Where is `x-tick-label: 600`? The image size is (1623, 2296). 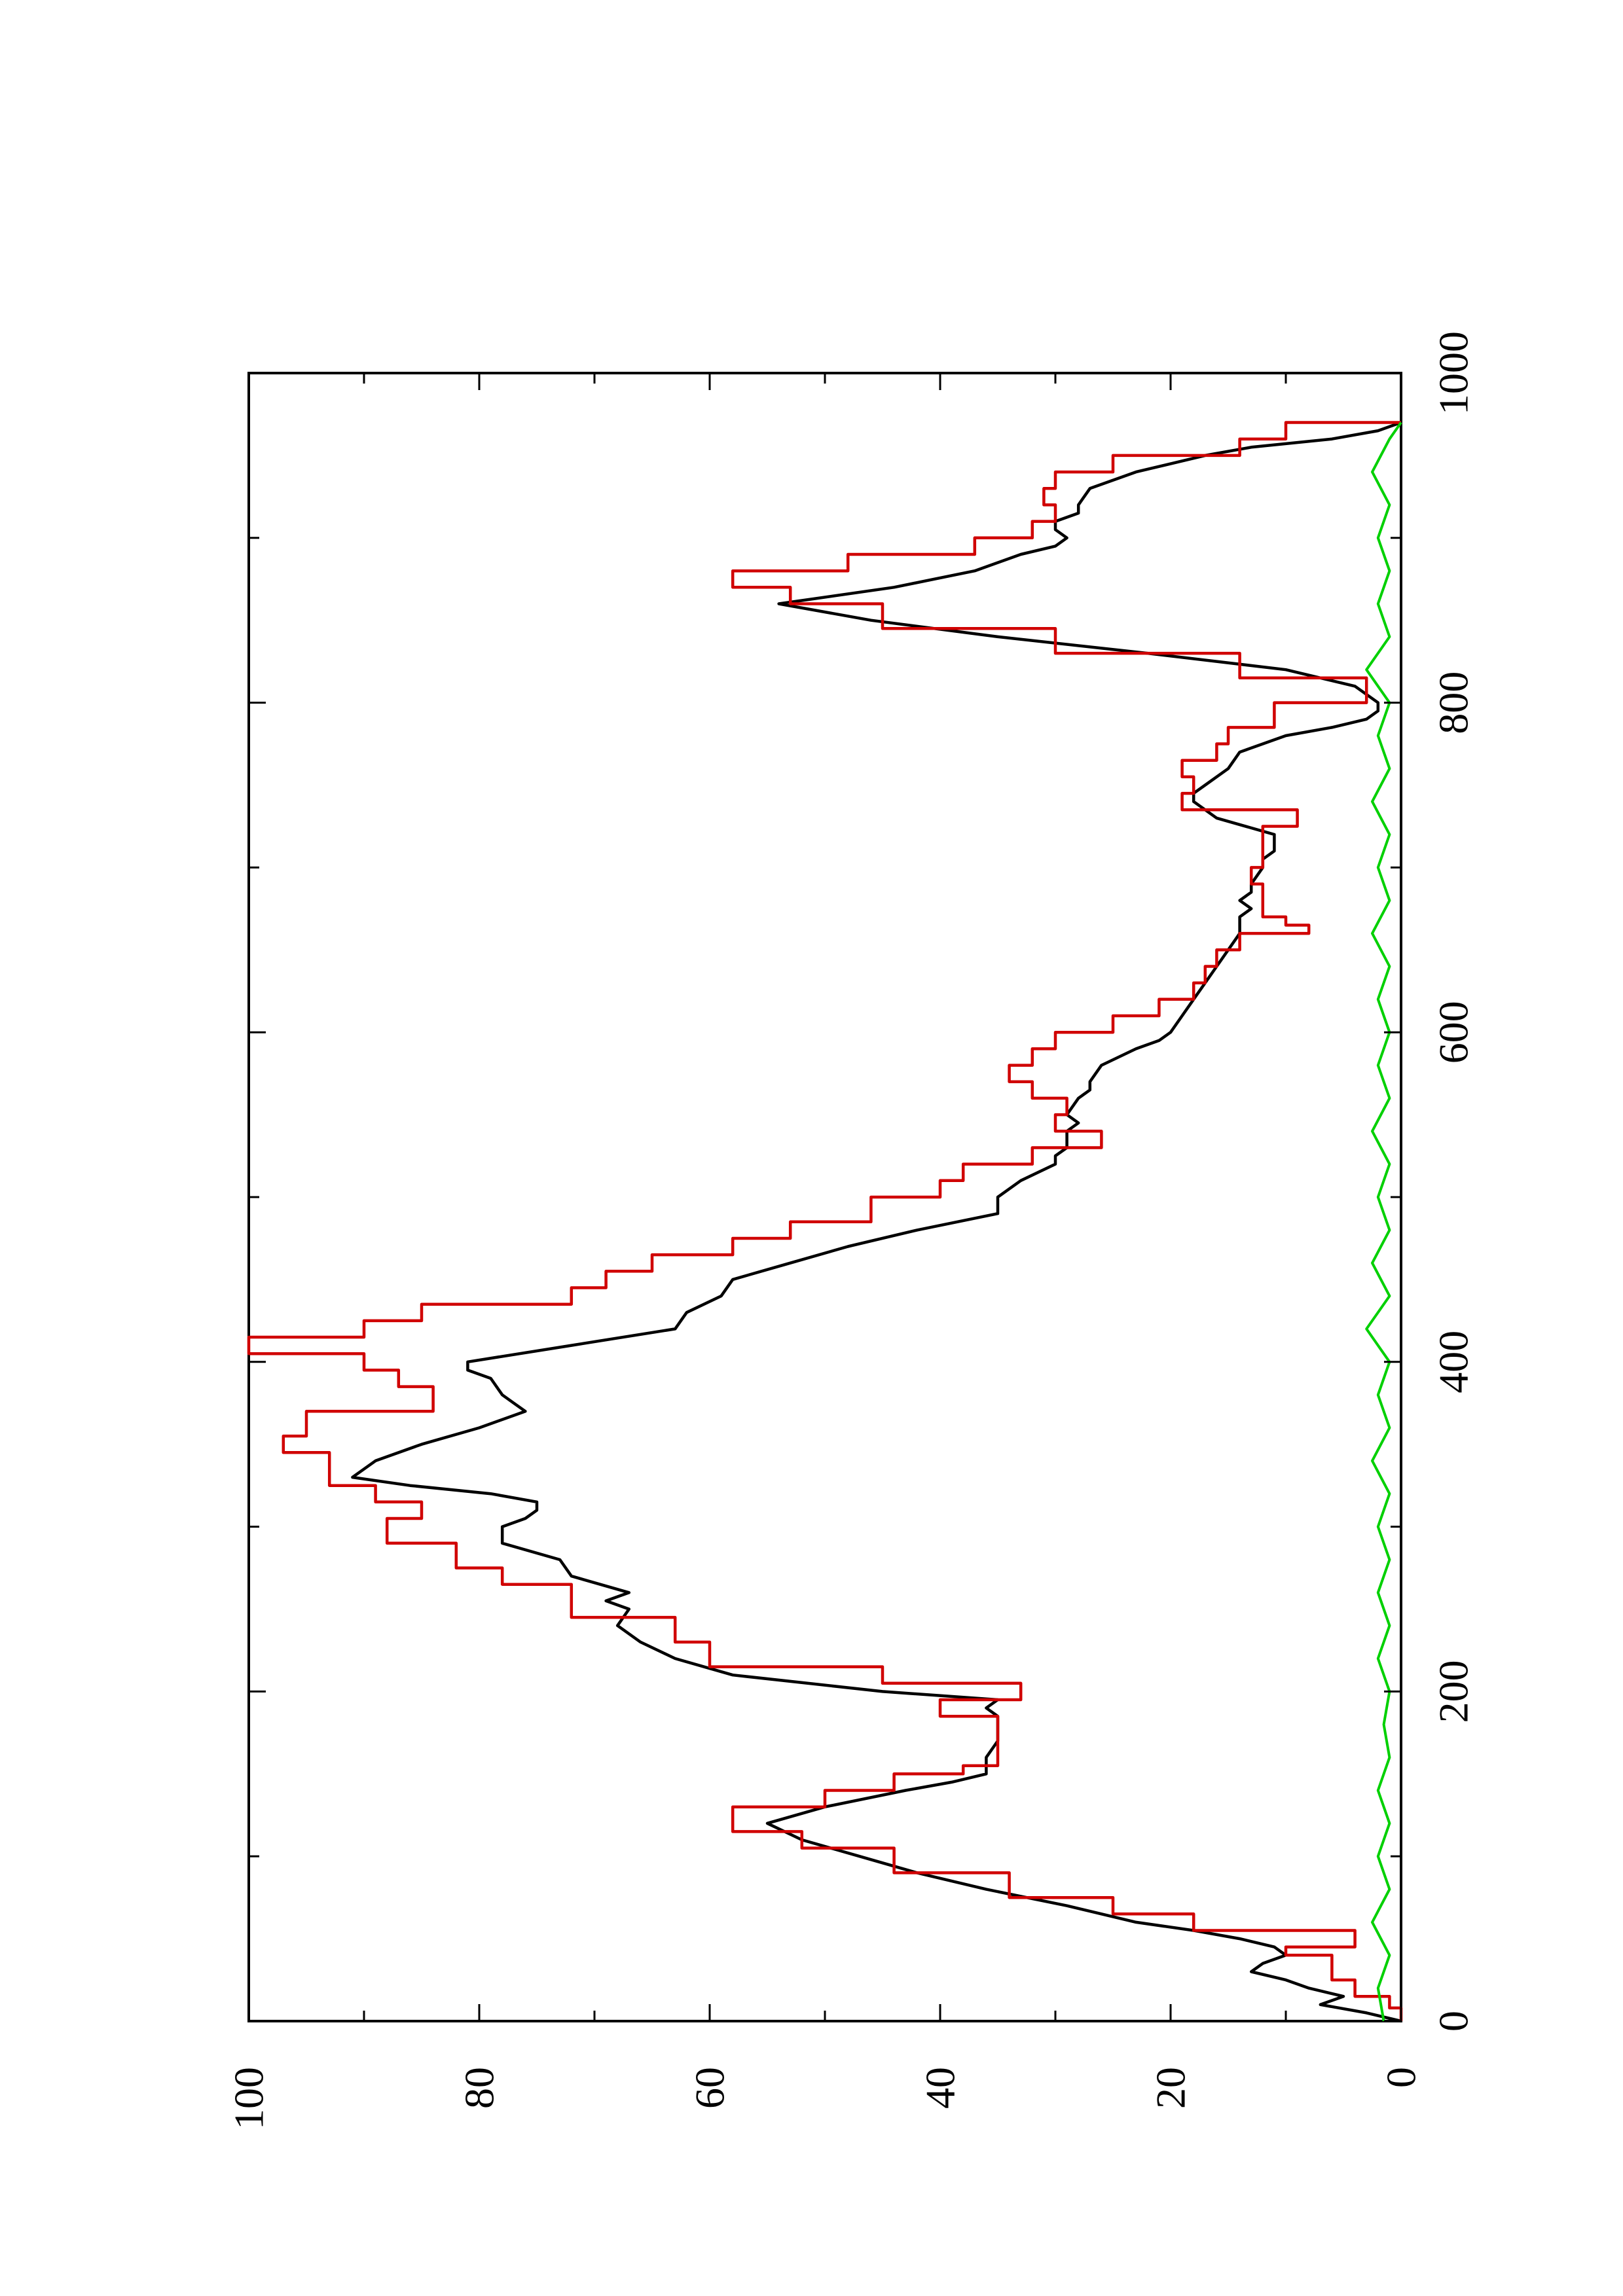 x-tick-label: 600 is located at coordinates (1454, 1032).